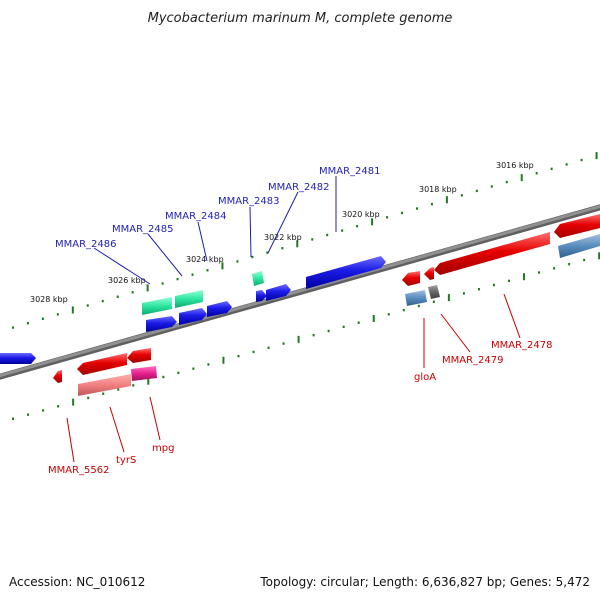  I want to click on accession-text: Accession: NC_010612, so click(77, 582).